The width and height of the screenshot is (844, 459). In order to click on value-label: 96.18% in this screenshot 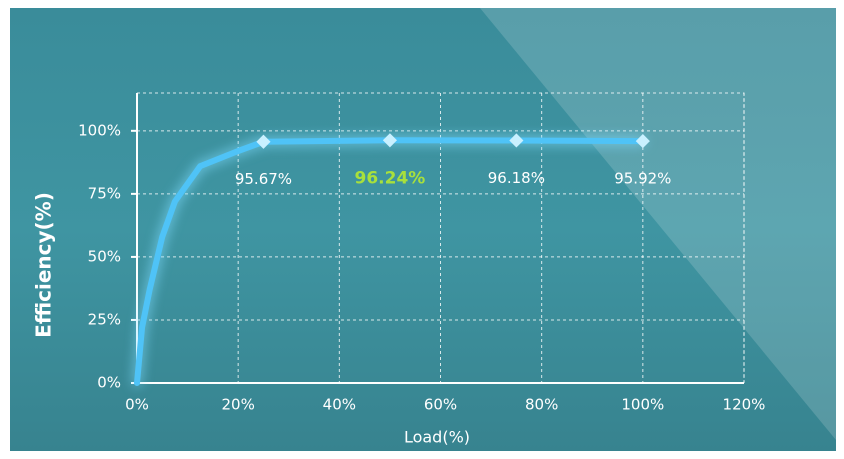, I will do `click(516, 178)`.